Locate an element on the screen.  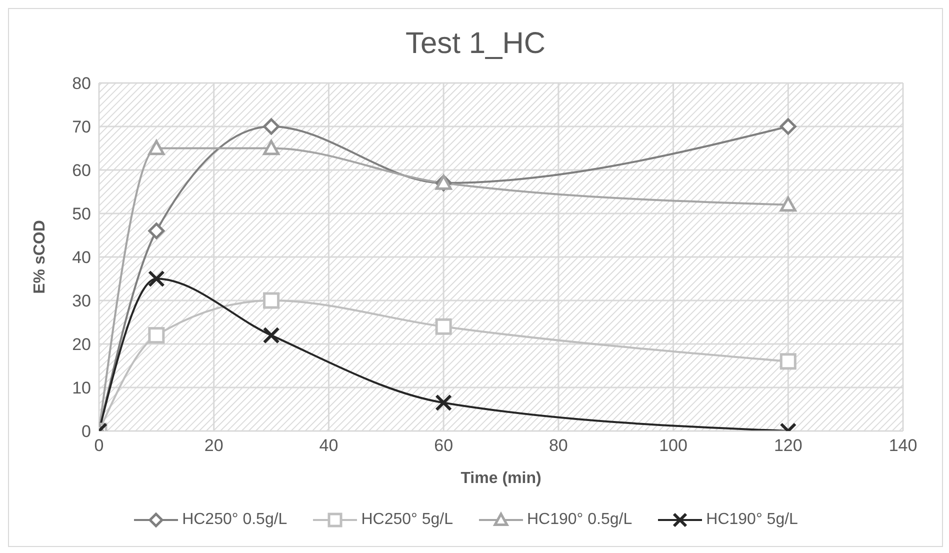
y-tick-label: 30 is located at coordinates (81, 301).